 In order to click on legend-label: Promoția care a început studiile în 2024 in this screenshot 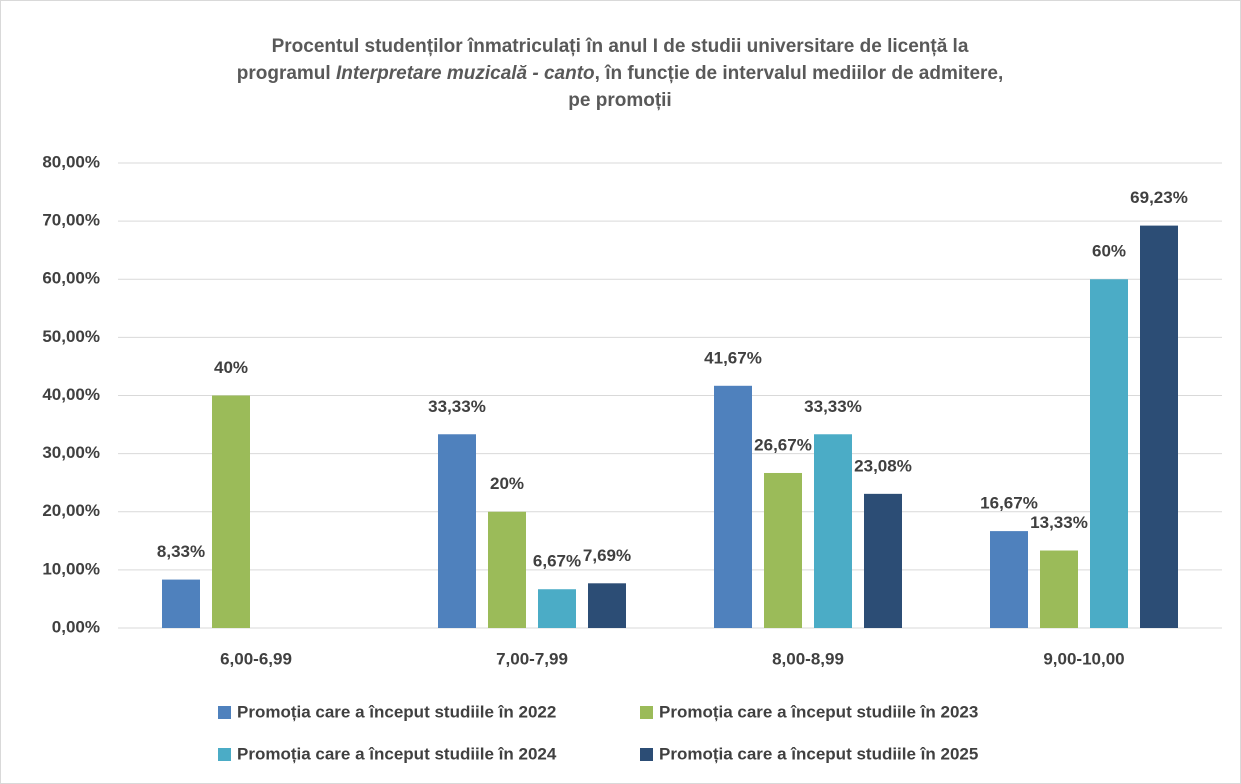, I will do `click(397, 753)`.